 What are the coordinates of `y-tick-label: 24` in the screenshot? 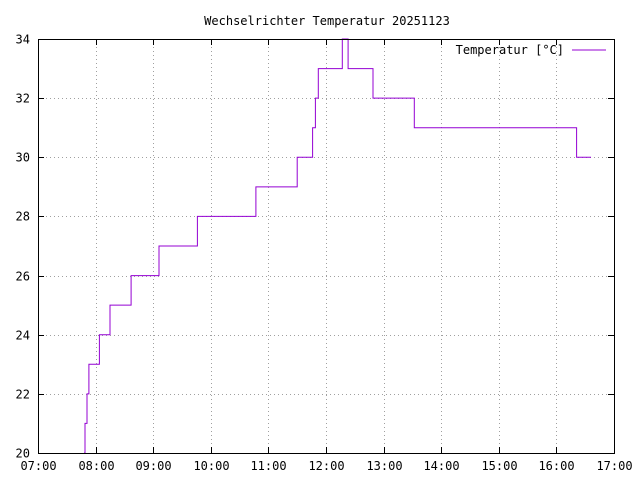 It's located at (23, 336).